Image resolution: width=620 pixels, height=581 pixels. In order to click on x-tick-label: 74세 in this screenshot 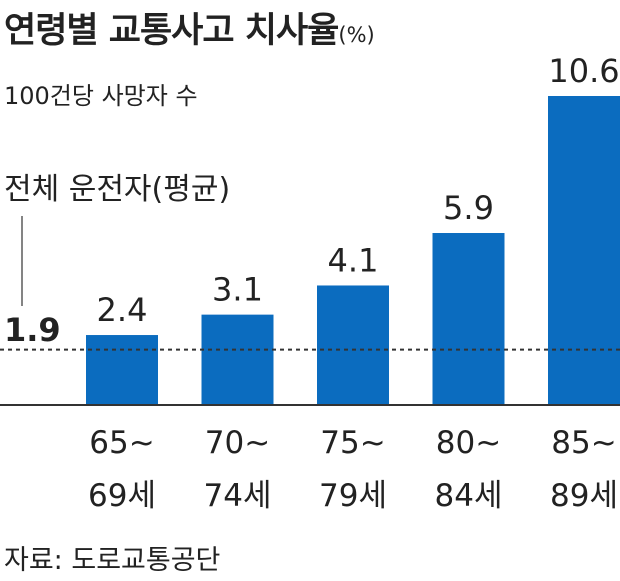, I will do `click(238, 496)`.